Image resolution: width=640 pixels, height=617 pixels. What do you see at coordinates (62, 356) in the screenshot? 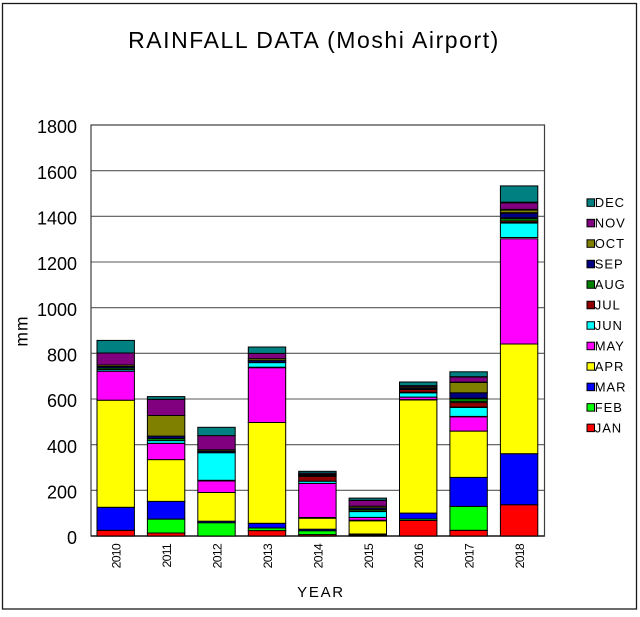
I see `svg-text: 800` at bounding box center [62, 356].